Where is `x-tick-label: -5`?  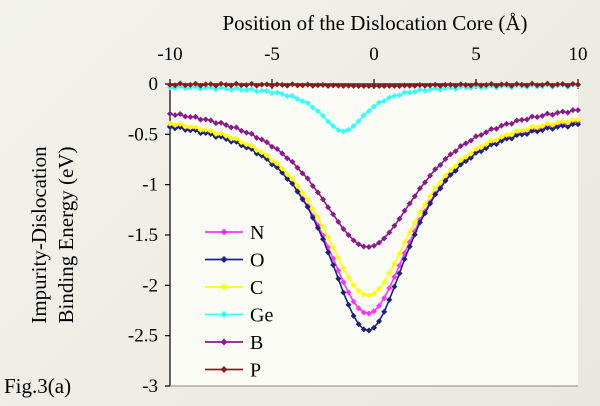 x-tick-label: -5 is located at coordinates (272, 54).